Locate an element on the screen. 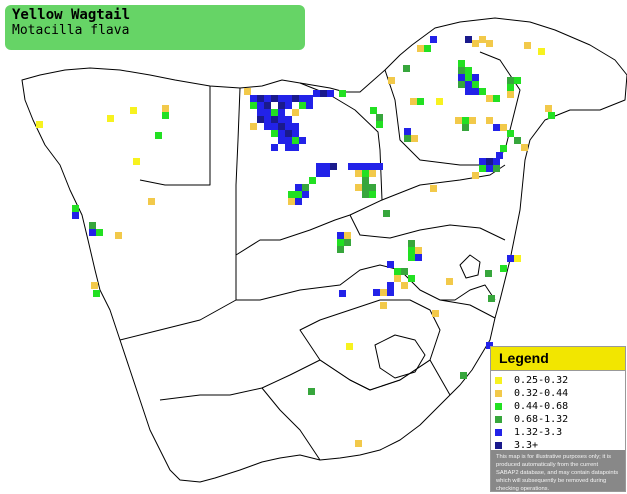 This screenshot has height=494, width=627. legend-item: 0.25-0.32 is located at coordinates (560, 380).